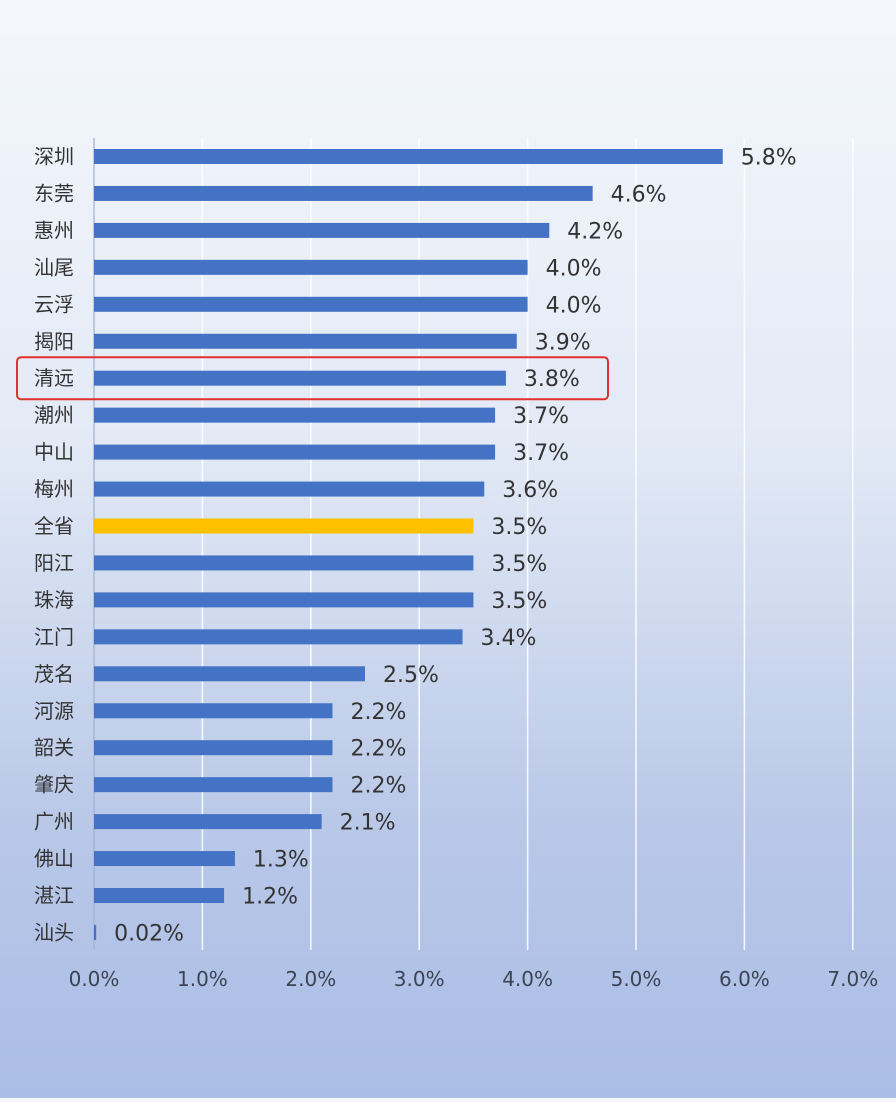 The image size is (896, 1102). I want to click on x-tick-label: 5.0%, so click(636, 979).